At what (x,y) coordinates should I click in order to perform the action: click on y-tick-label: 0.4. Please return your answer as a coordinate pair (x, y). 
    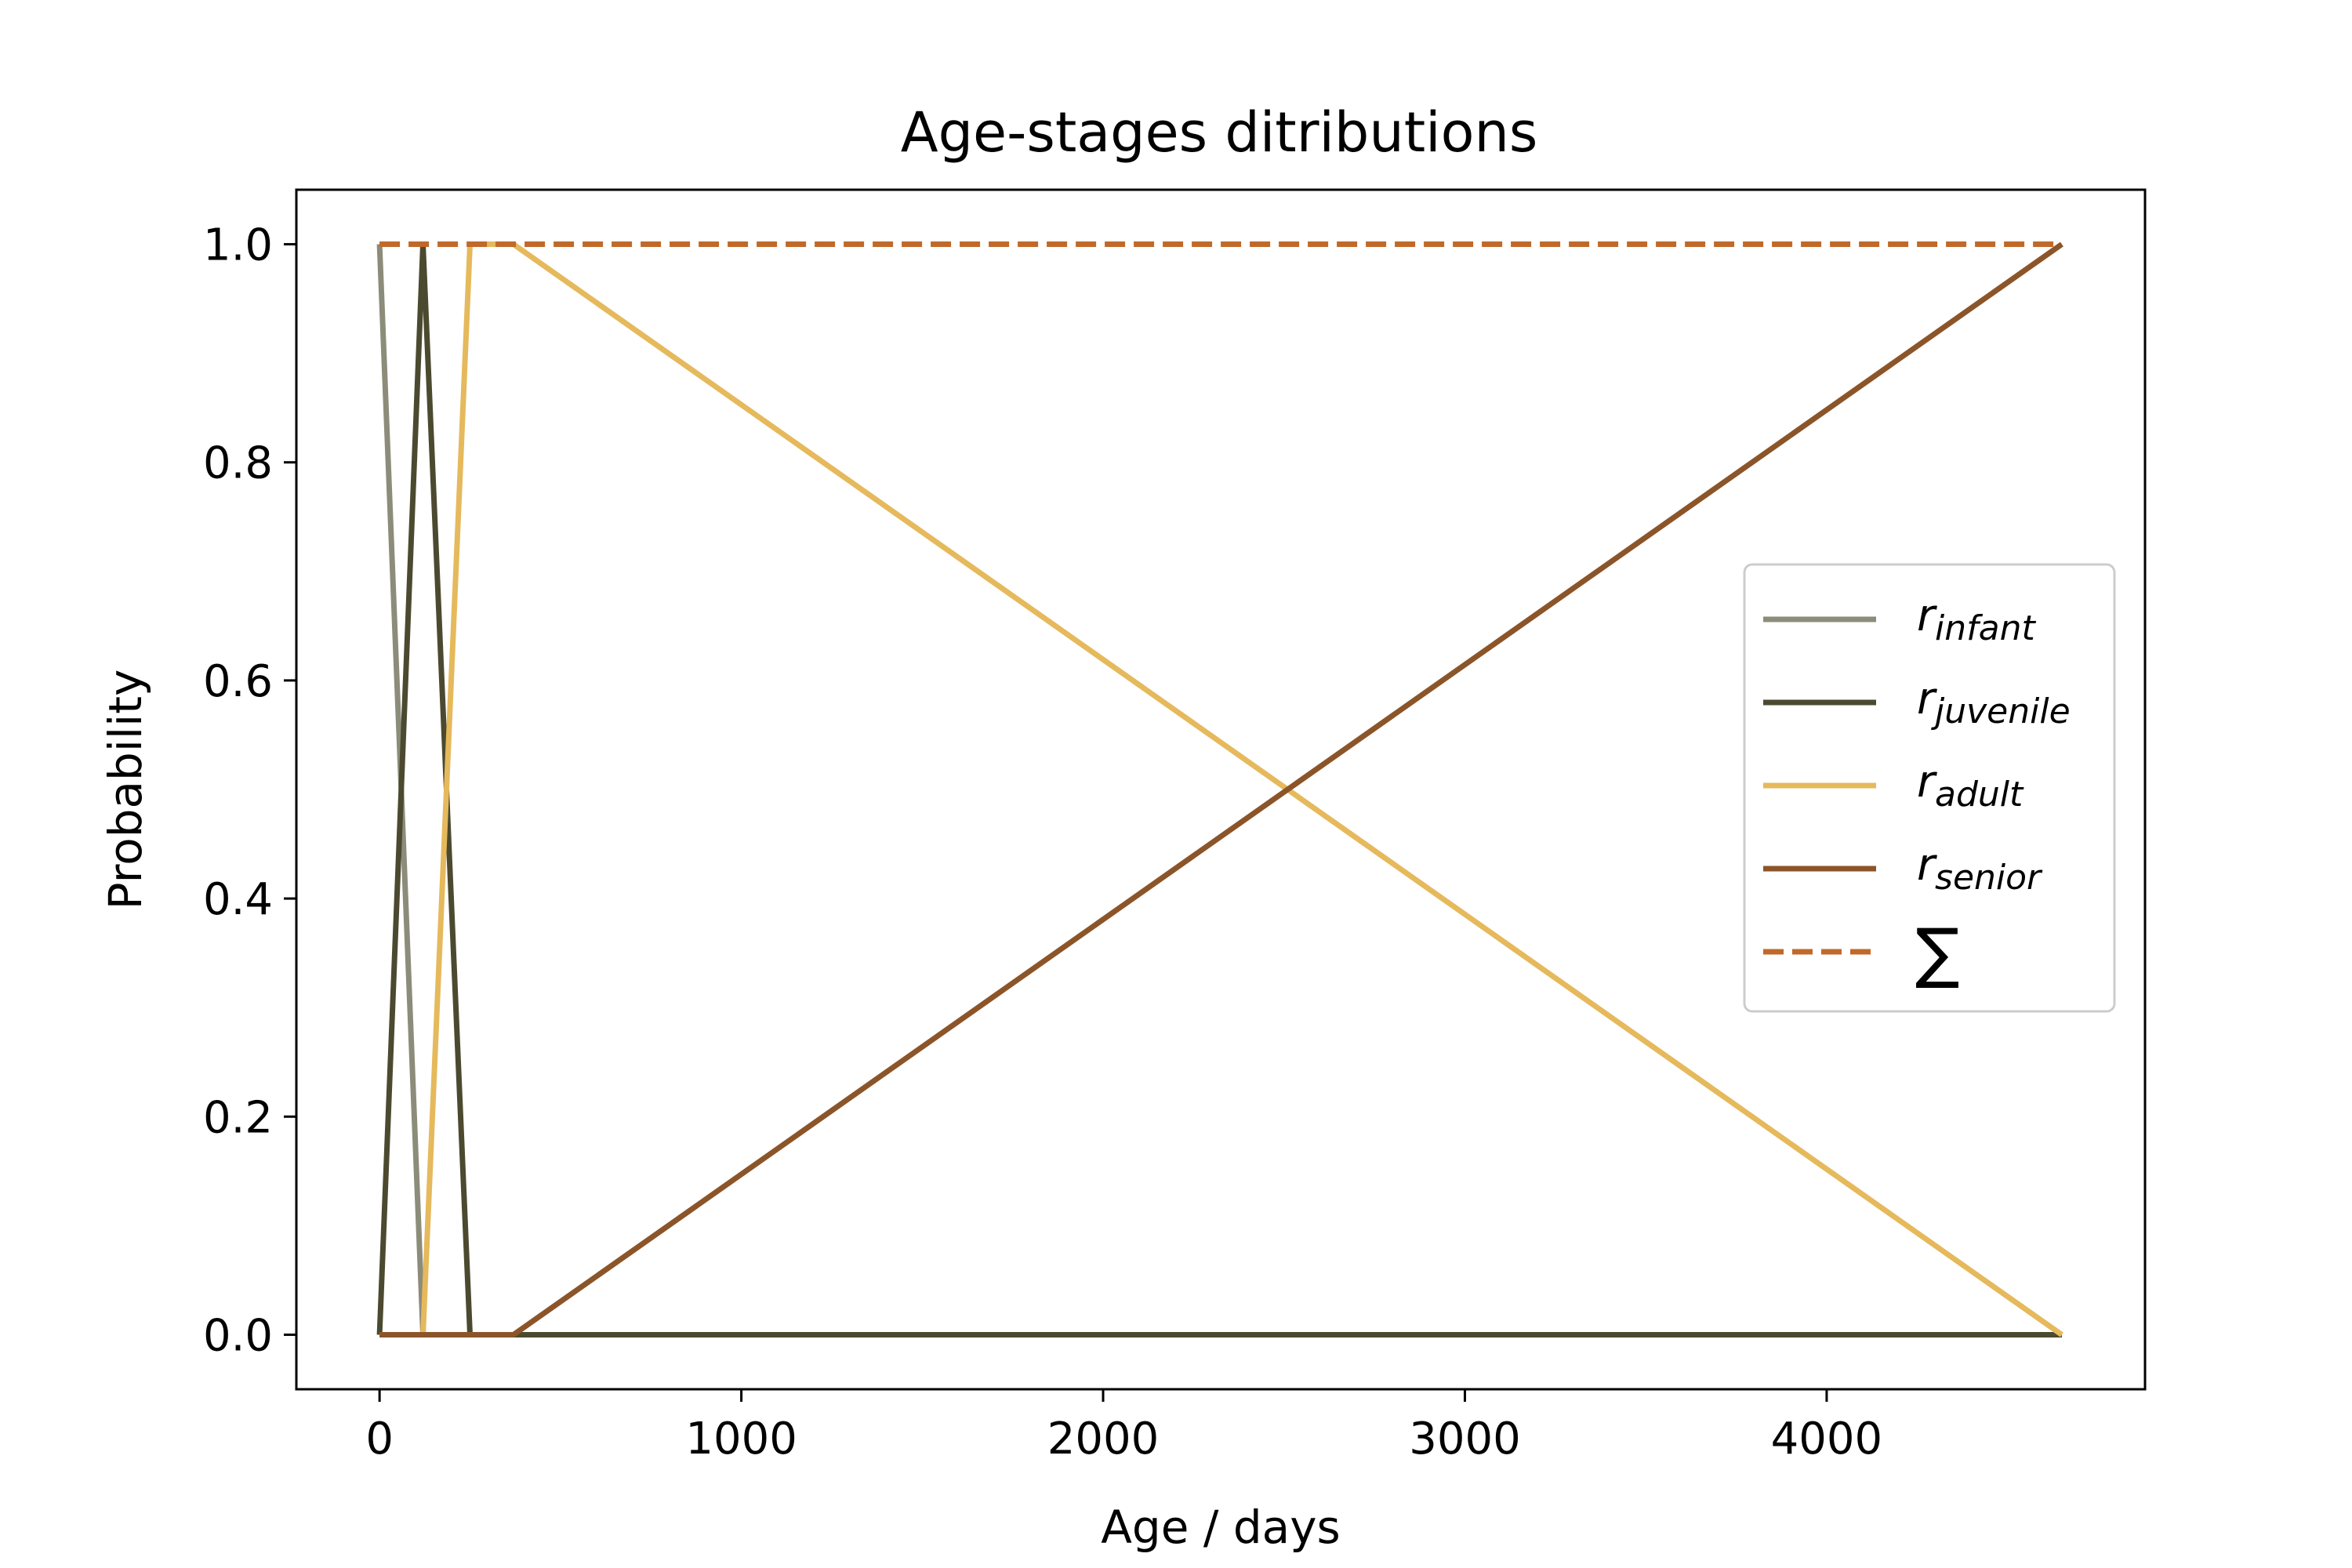
    Looking at the image, I should click on (238, 899).